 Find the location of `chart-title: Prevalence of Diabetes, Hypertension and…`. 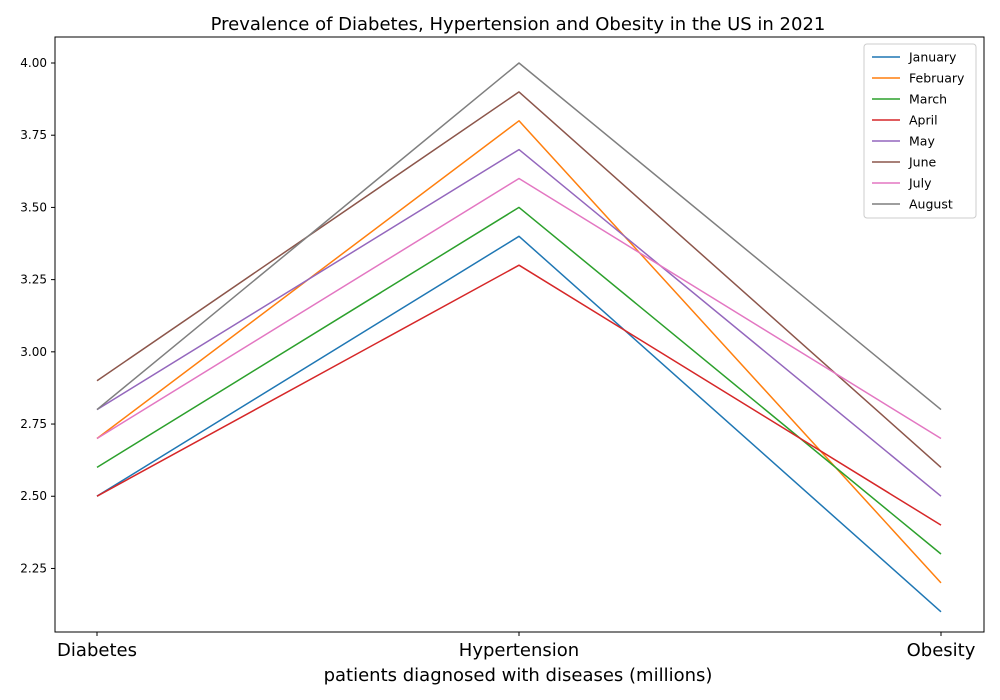

chart-title: Prevalence of Diabetes, Hypertension and… is located at coordinates (518, 24).